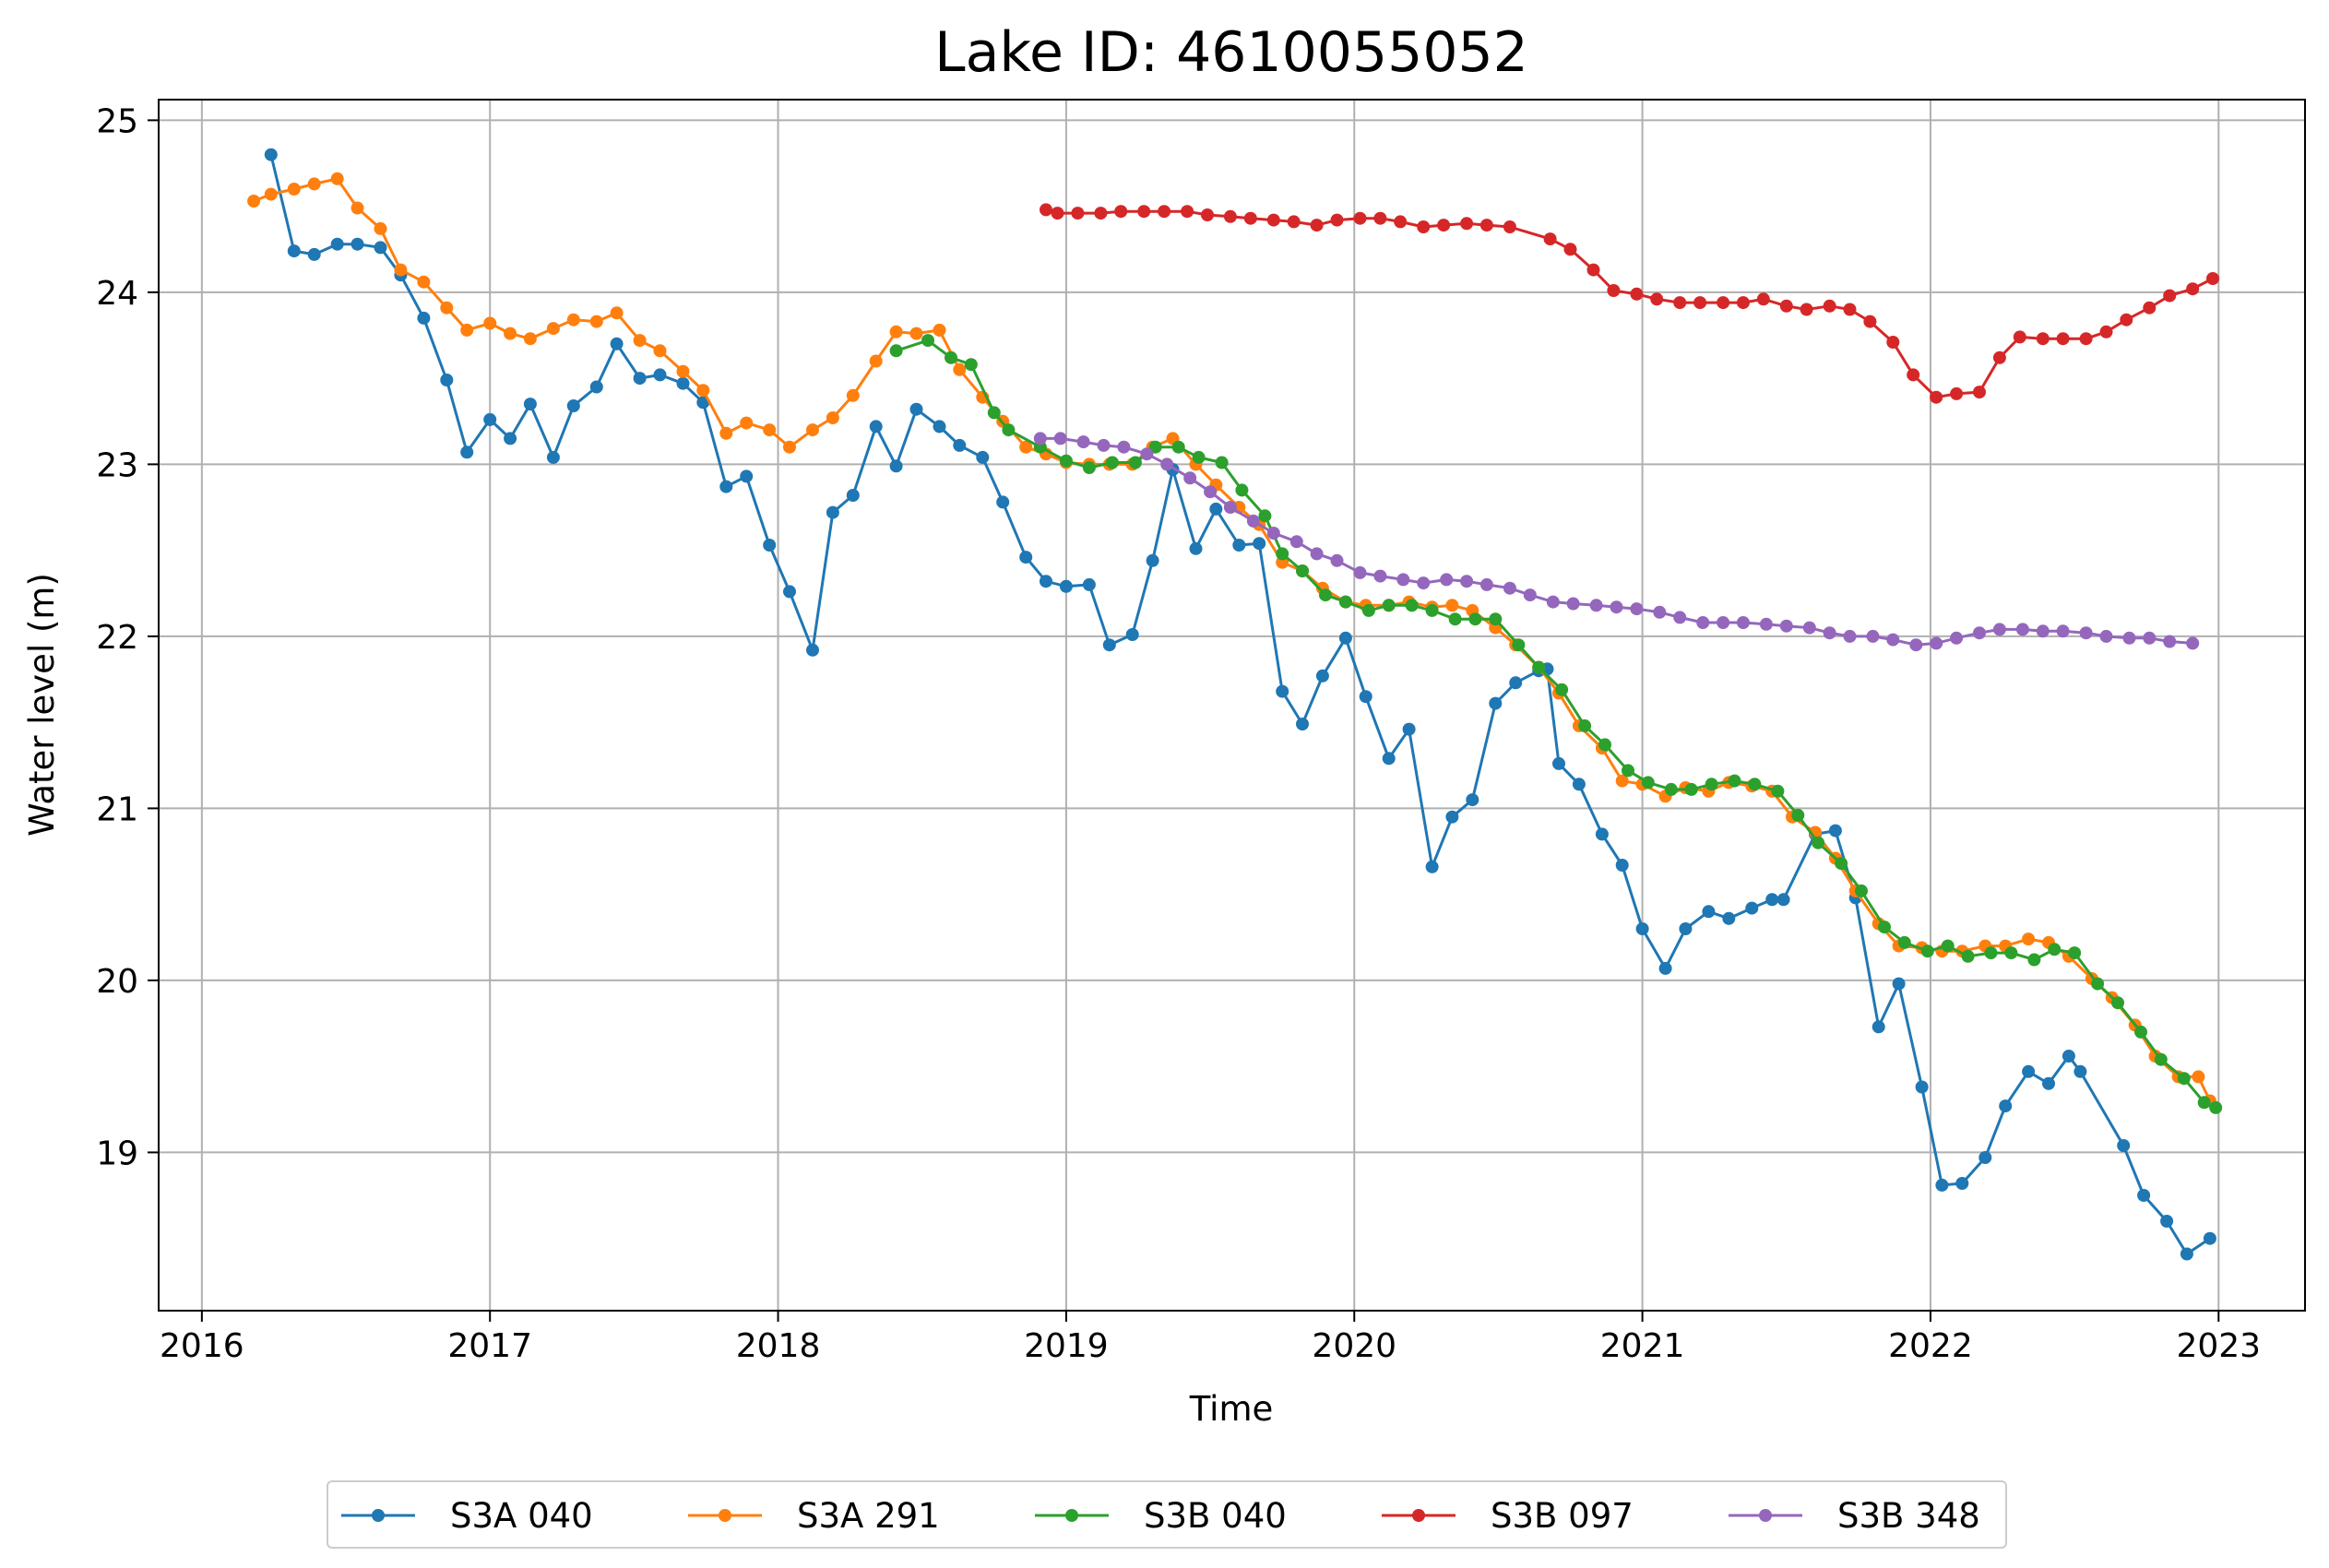 The image size is (2329, 1568). I want to click on legend-label: S3A 040, so click(522, 1516).